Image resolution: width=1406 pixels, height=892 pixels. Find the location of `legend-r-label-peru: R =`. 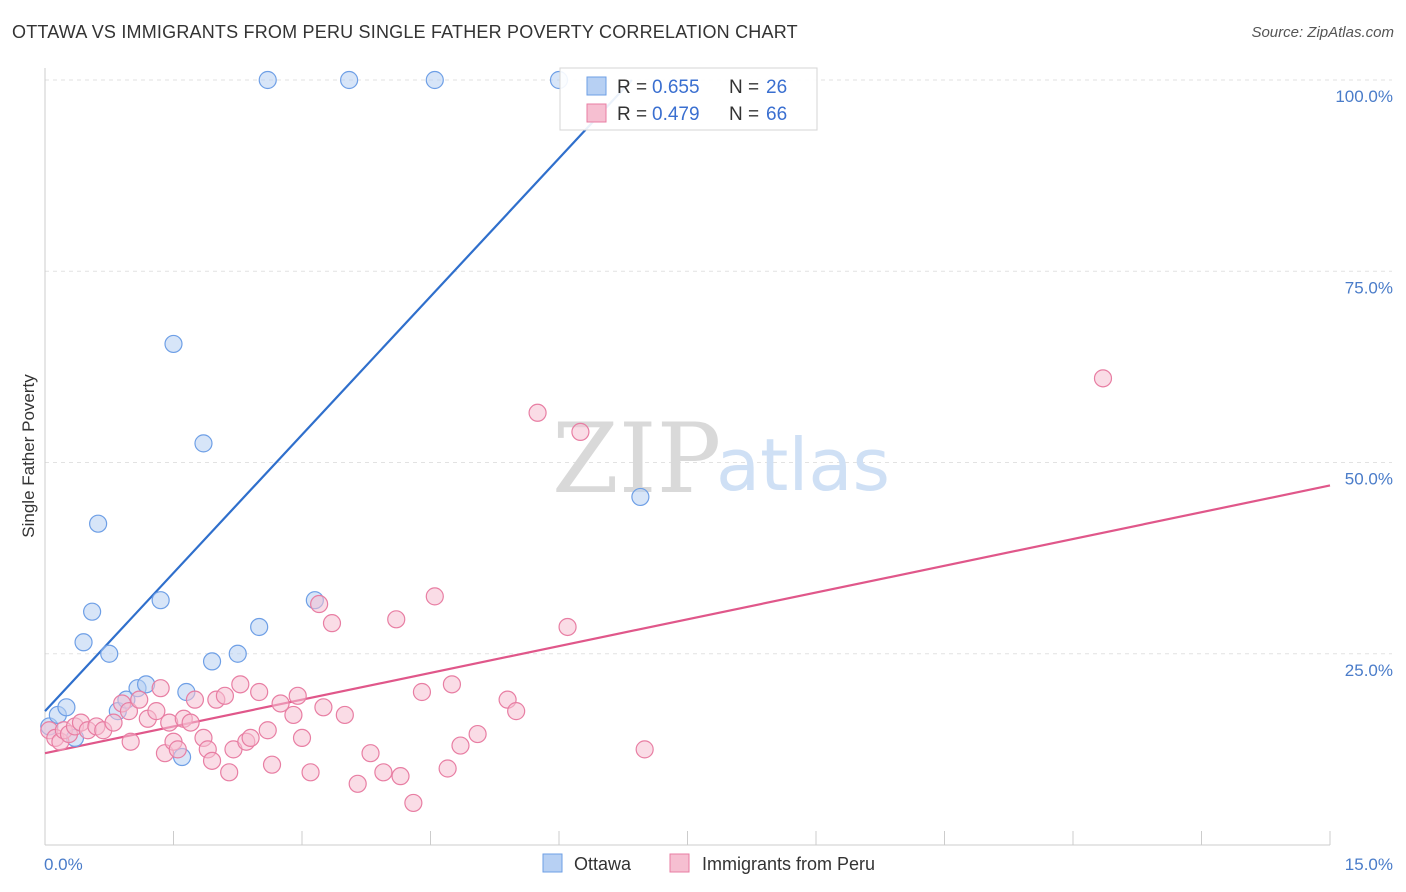

legend-r-label-peru: R = is located at coordinates (632, 114).